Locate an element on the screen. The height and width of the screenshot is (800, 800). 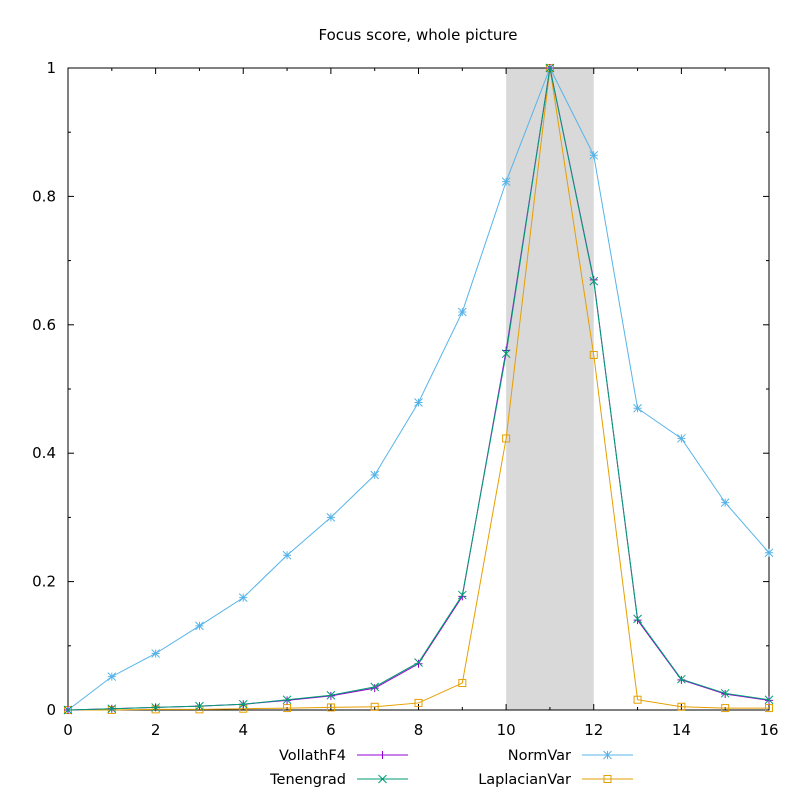
legend-item-tenengrad: Tenengrad is located at coordinates (338, 780).